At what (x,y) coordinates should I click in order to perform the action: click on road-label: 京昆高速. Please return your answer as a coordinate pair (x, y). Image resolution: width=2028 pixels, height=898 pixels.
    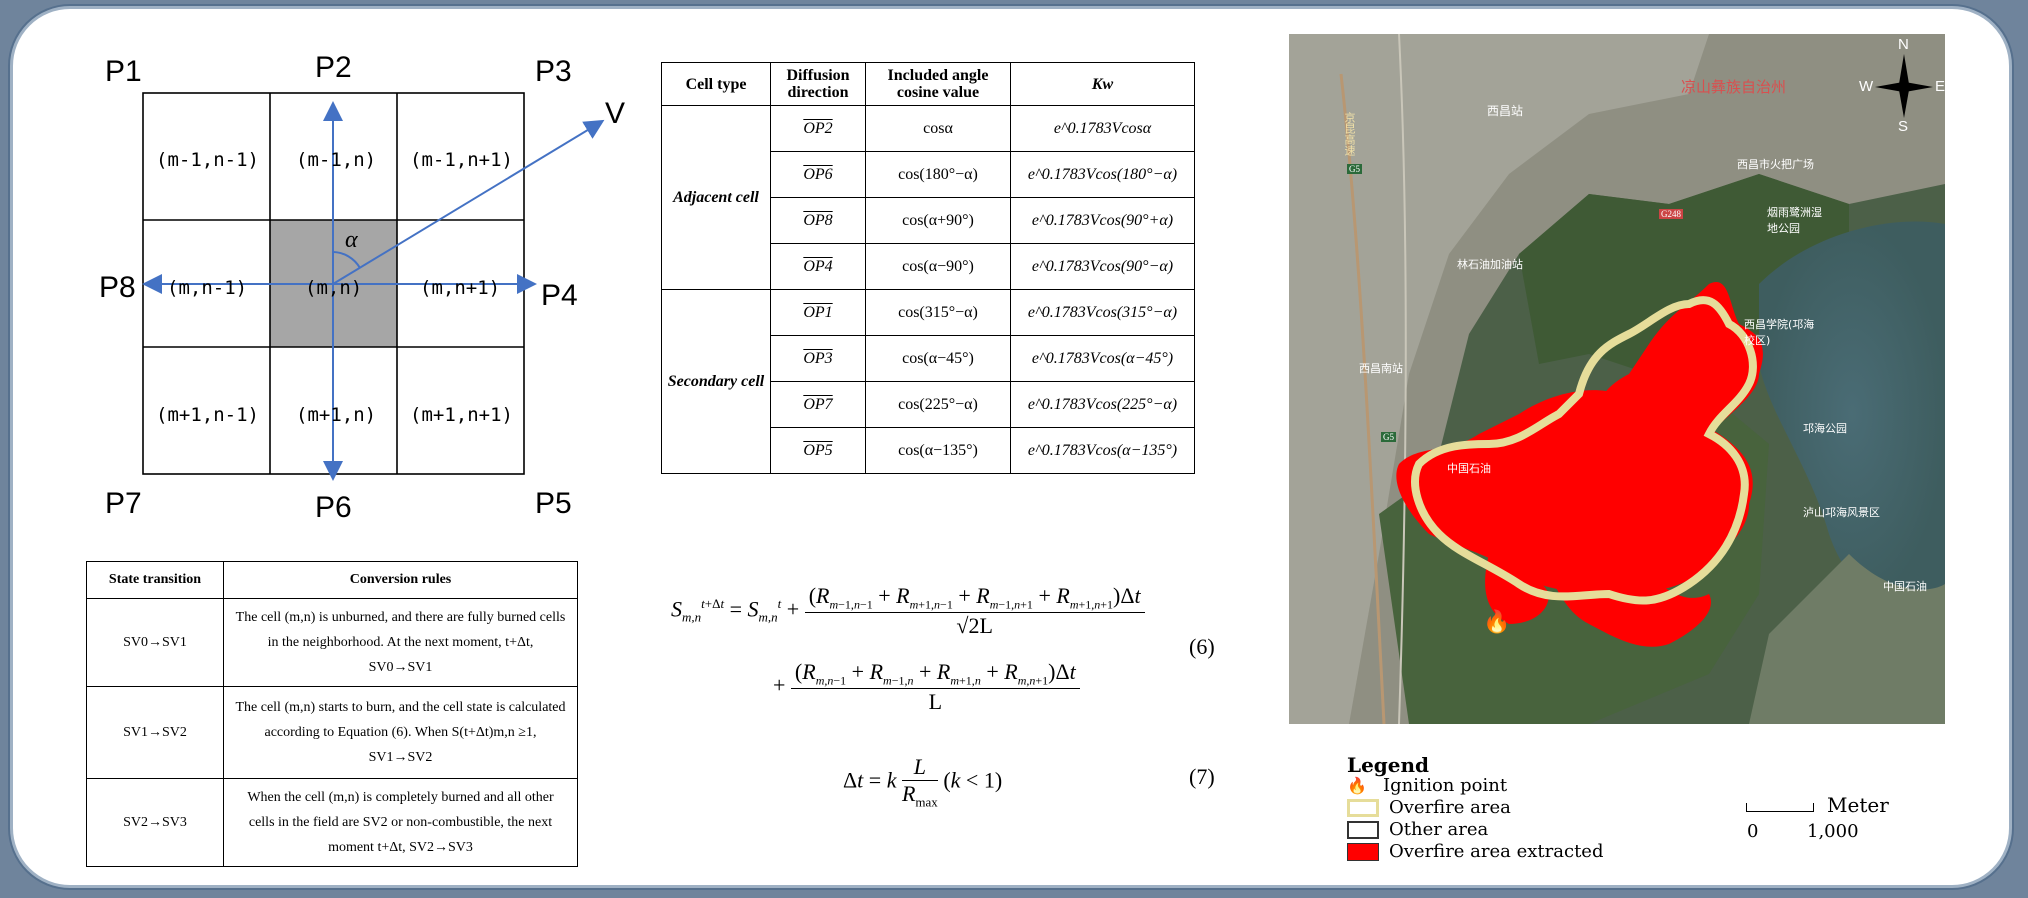
    Looking at the image, I should click on (1349, 134).